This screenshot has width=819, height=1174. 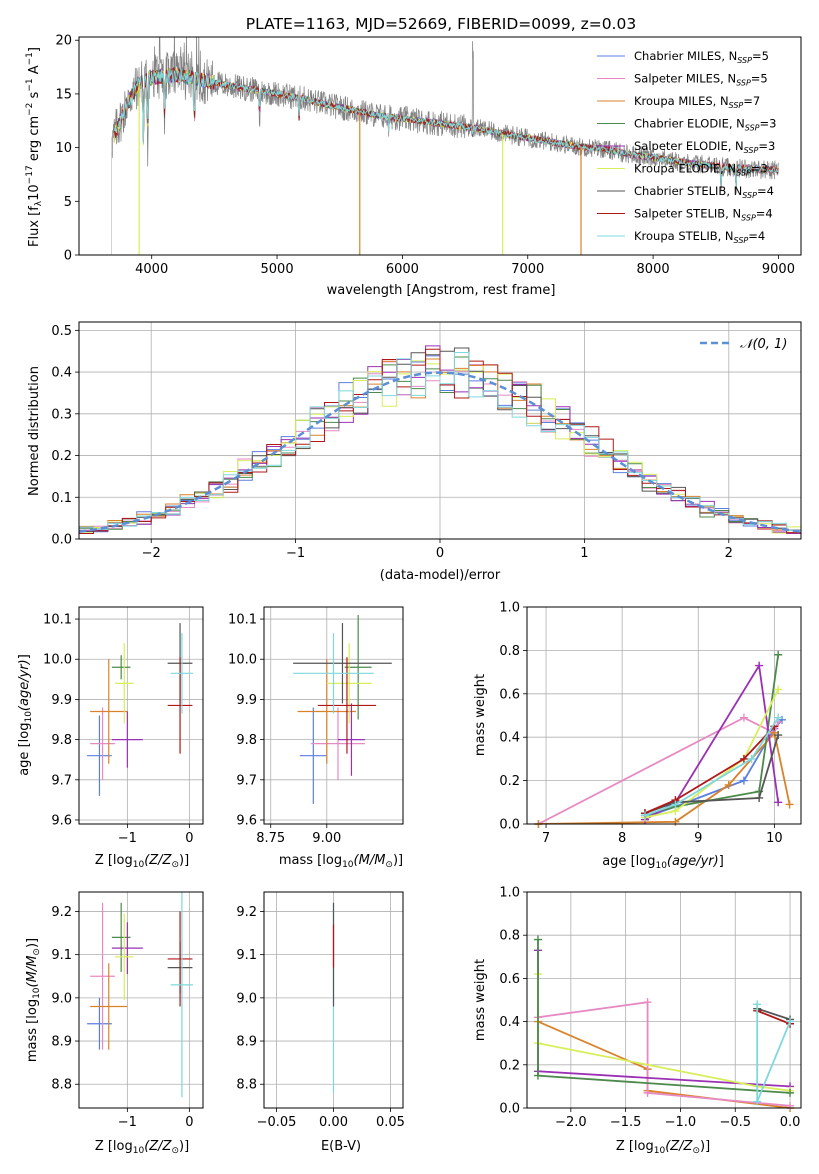 I want to click on histogram-xlabel: (data-model)/error, so click(x=440, y=575).